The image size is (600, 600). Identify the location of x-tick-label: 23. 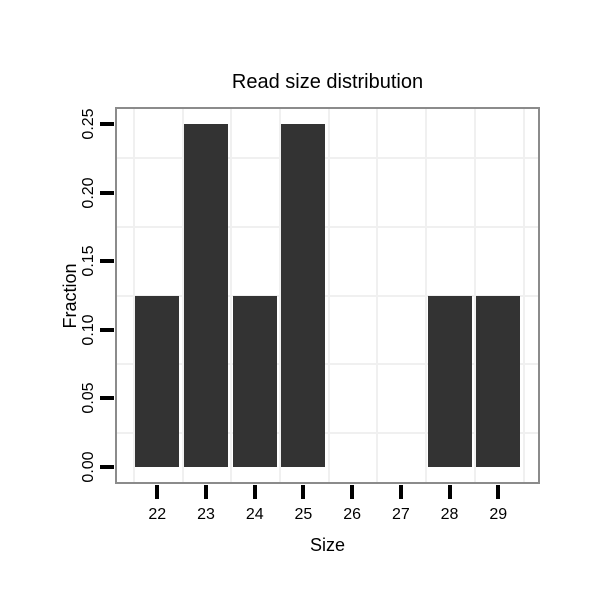
(206, 514).